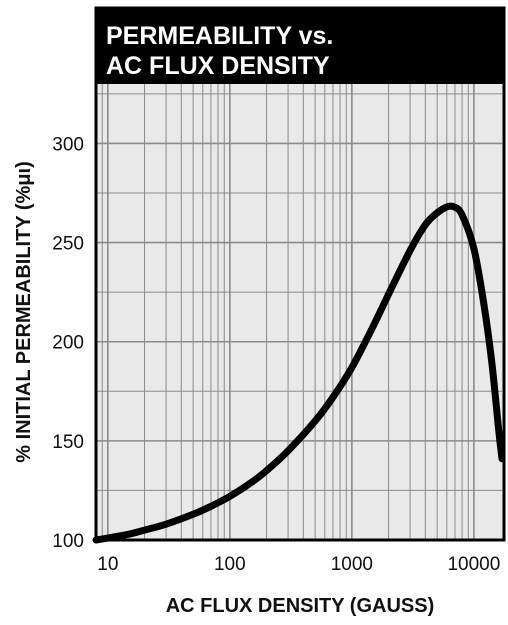  What do you see at coordinates (107, 564) in the screenshot?
I see `x-tick-label: 10` at bounding box center [107, 564].